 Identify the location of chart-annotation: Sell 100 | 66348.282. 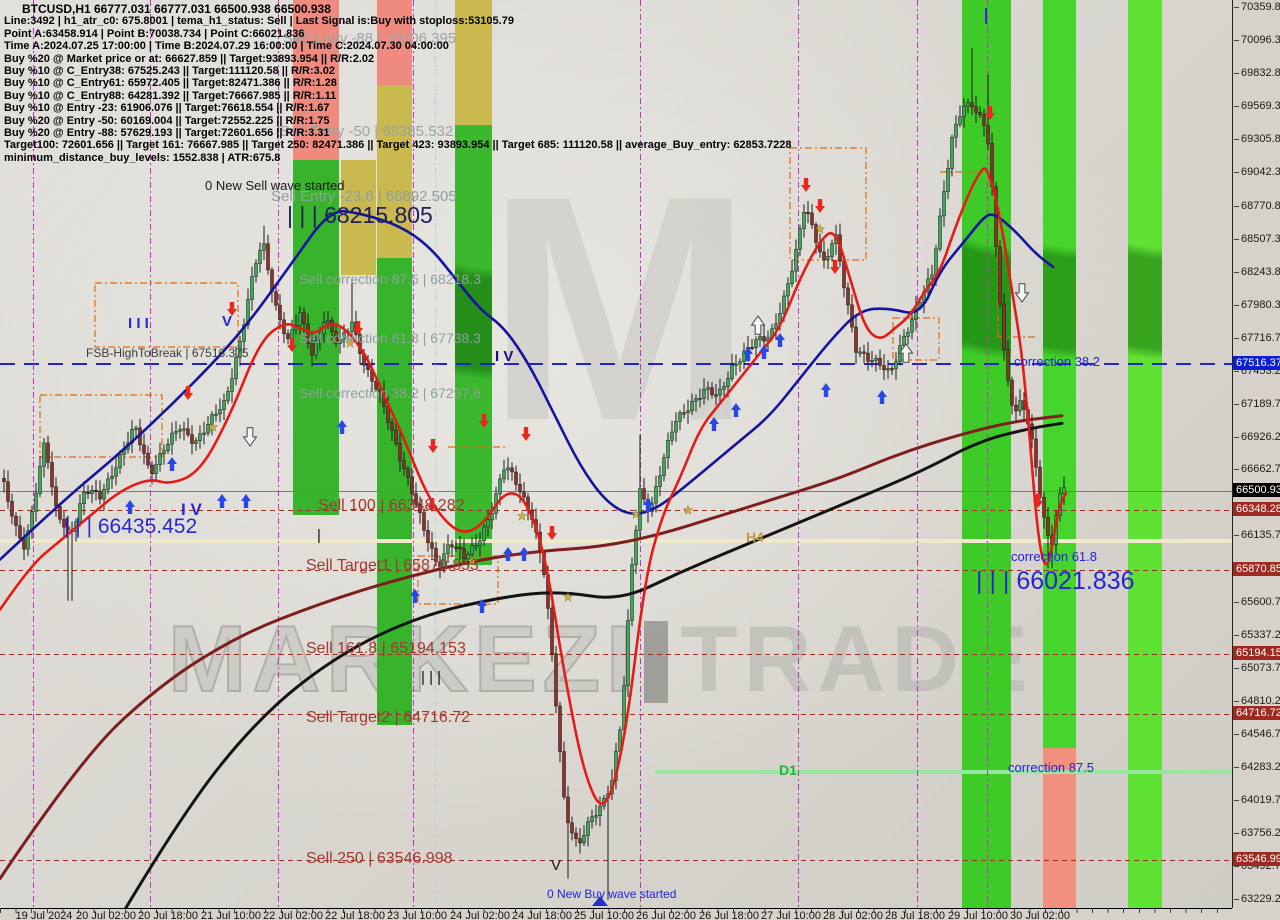
(391, 505).